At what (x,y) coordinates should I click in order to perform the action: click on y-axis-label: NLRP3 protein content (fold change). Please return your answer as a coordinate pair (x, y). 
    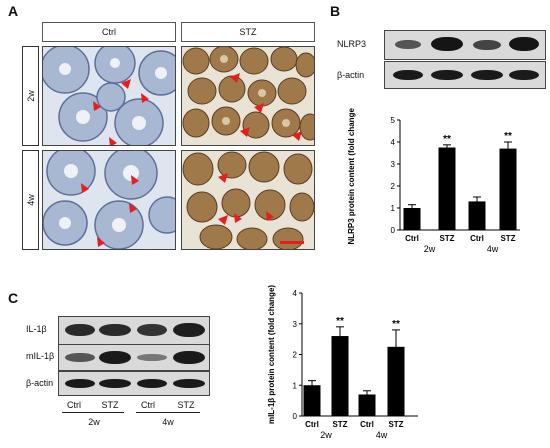
    Looking at the image, I should click on (351, 176).